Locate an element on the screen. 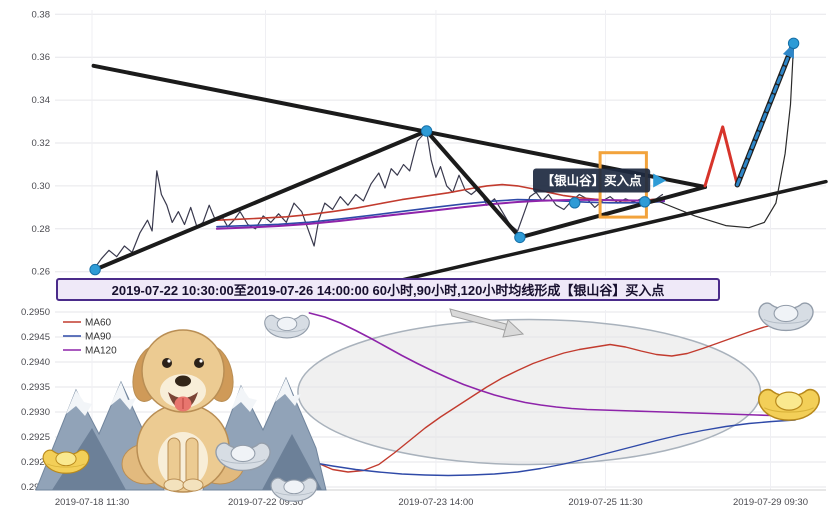 This screenshot has width=833, height=520. trend-recovery-line is located at coordinates (612, 212).